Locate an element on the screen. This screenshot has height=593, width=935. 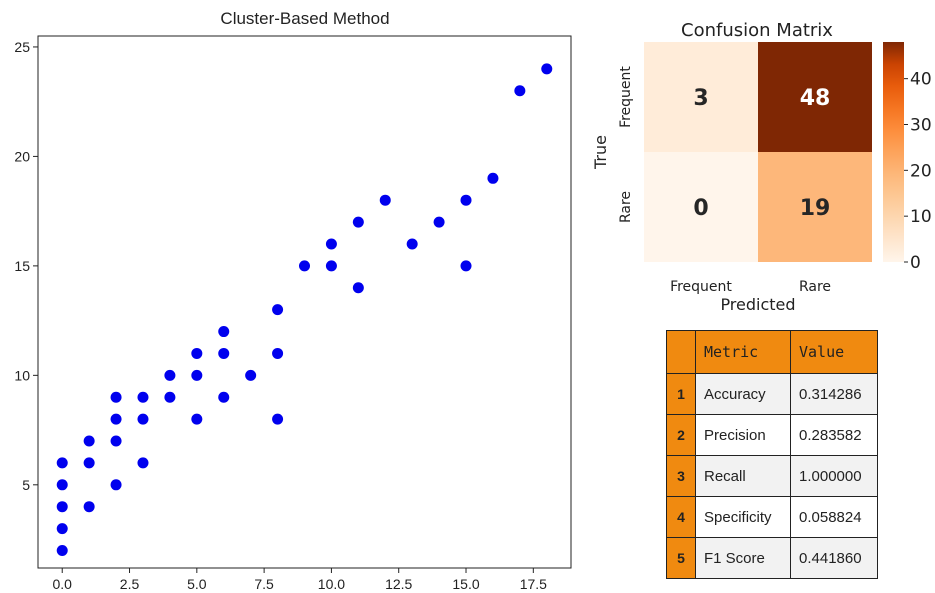
colorbar is located at coordinates (893, 152).